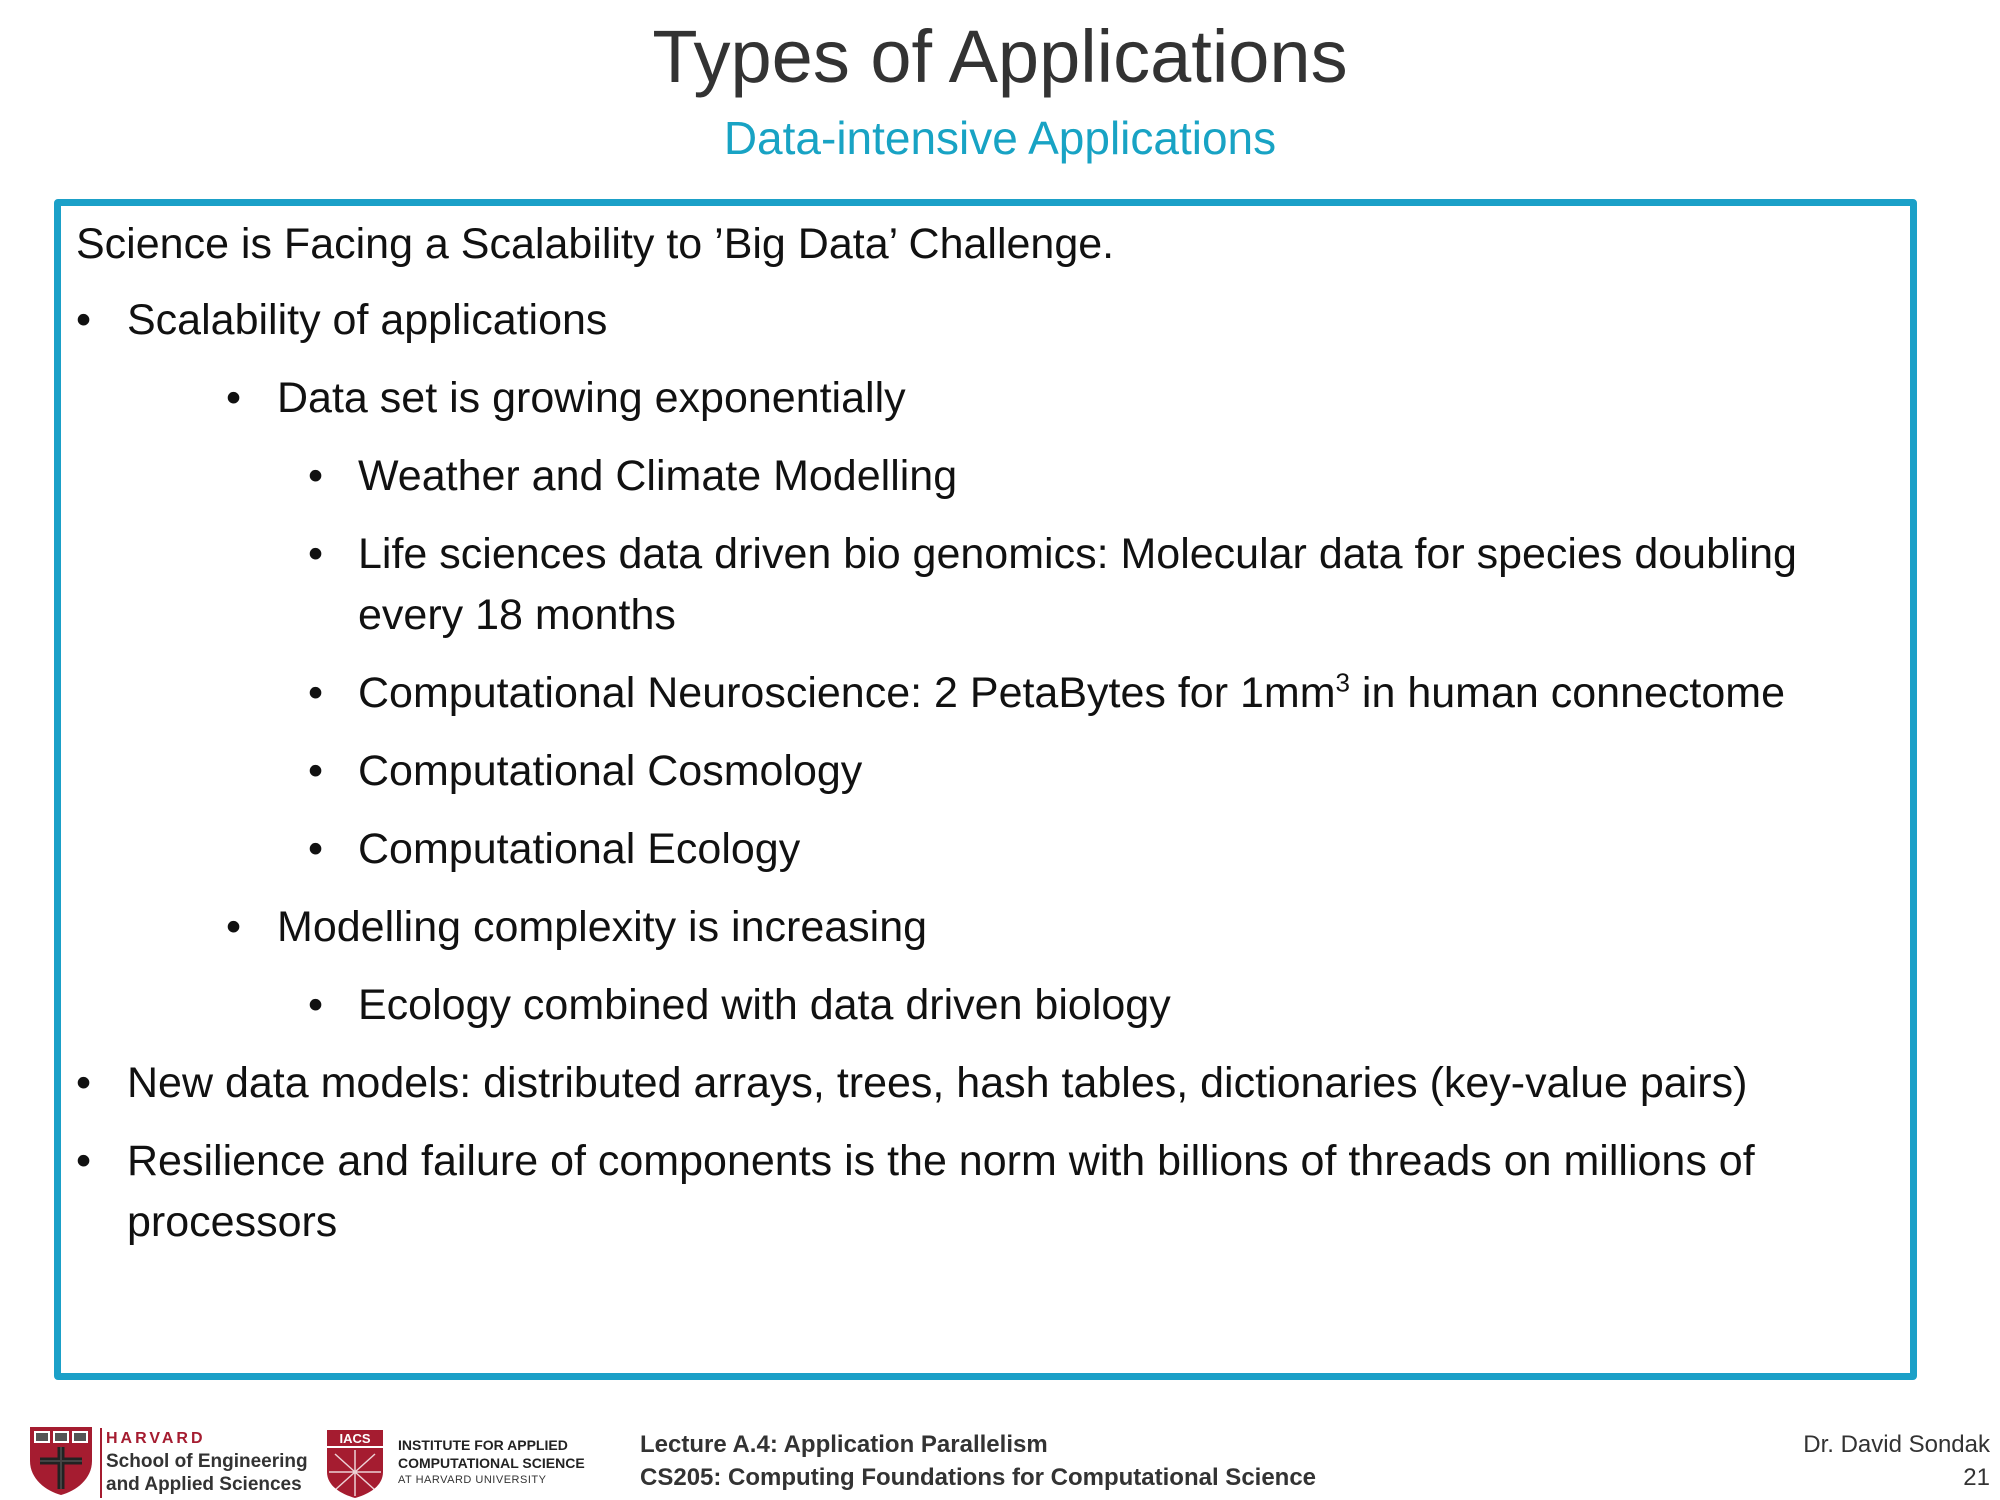 The height and width of the screenshot is (1500, 2000). Describe the element at coordinates (1000, 138) in the screenshot. I see `slide-subtitle: Data-intensive Applications` at that location.